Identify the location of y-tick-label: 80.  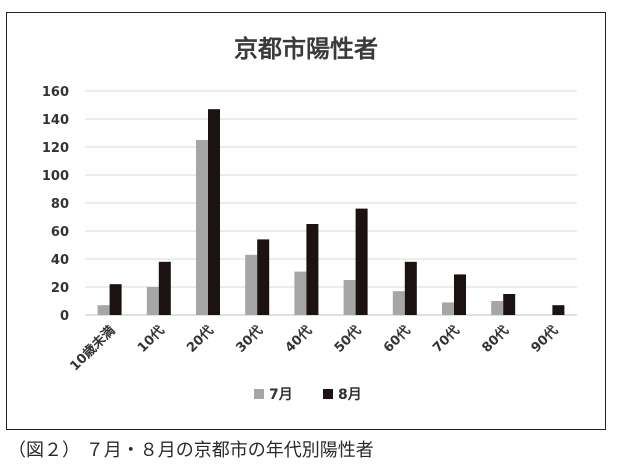
(60, 204).